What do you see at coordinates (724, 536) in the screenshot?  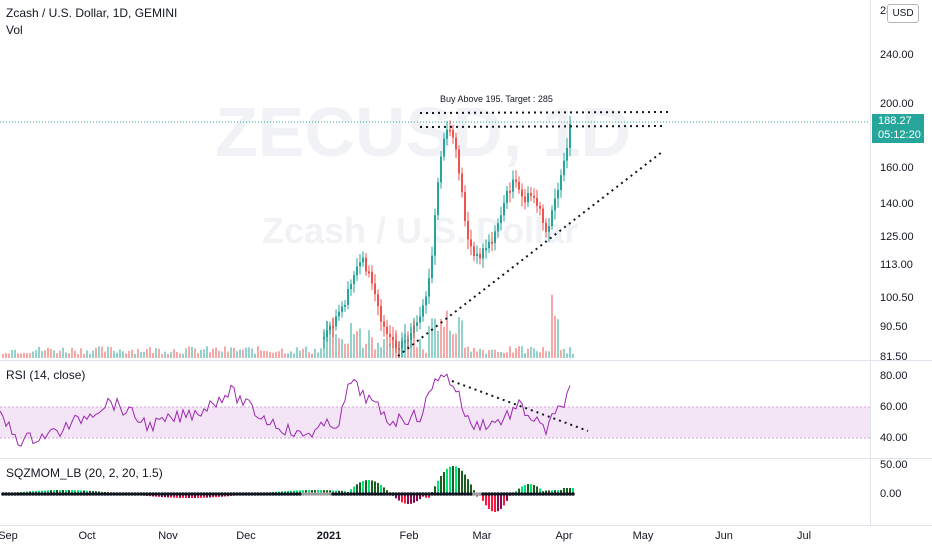 I see `time-tick: Jun` at bounding box center [724, 536].